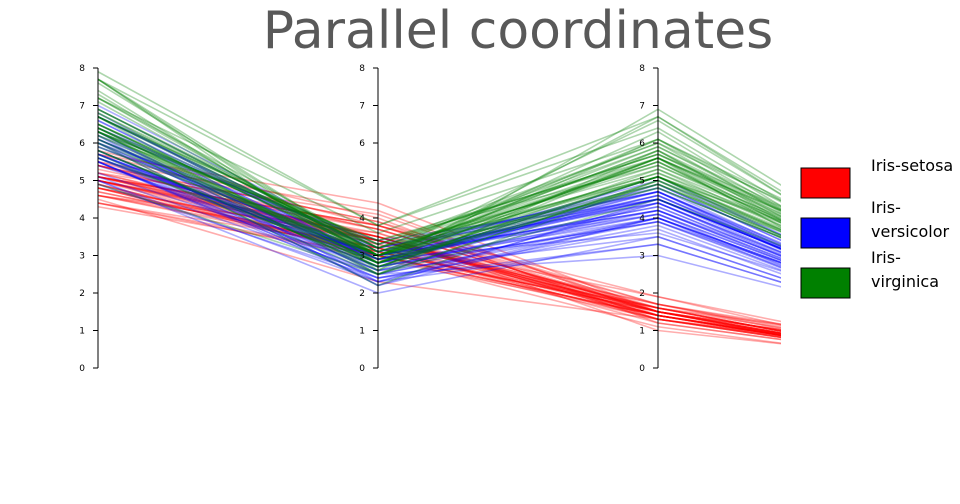 This screenshot has width=960, height=504. I want to click on legend-label-0: Iris-setosa, so click(912, 165).